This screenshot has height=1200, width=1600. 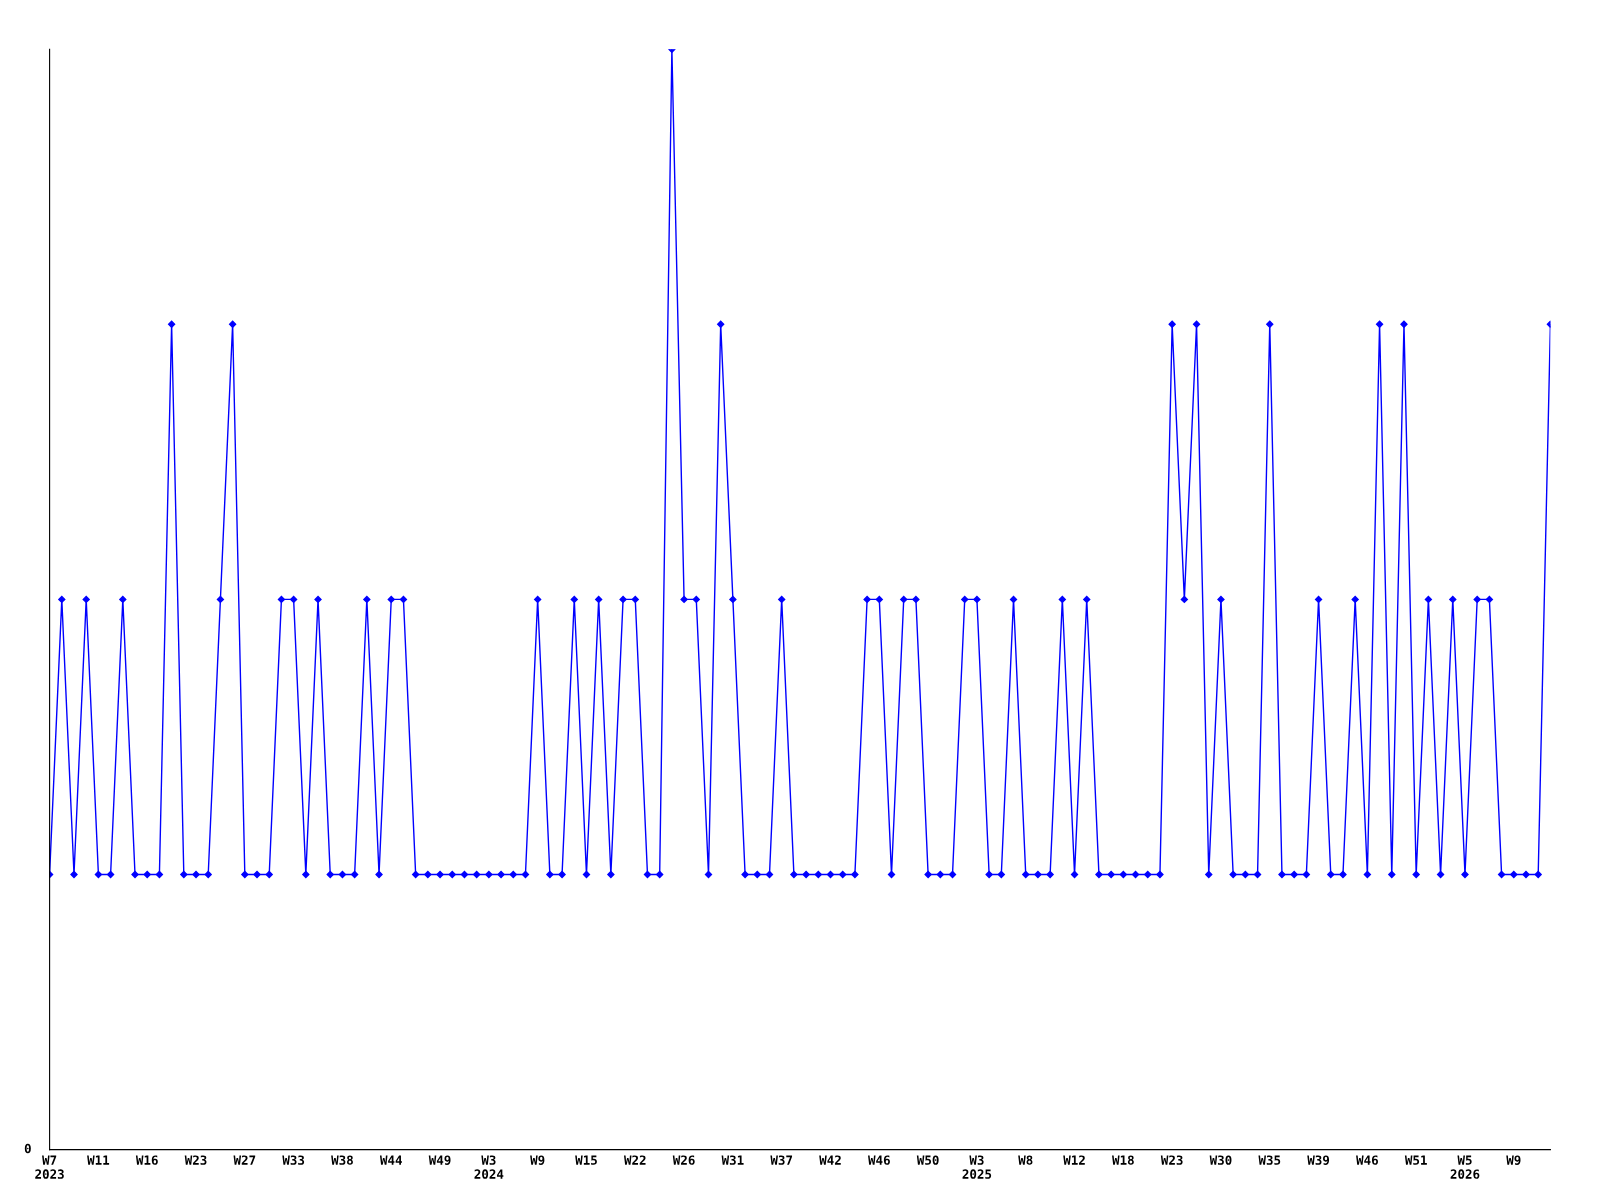 What do you see at coordinates (634, 1160) in the screenshot?
I see `x-tick-label: W22` at bounding box center [634, 1160].